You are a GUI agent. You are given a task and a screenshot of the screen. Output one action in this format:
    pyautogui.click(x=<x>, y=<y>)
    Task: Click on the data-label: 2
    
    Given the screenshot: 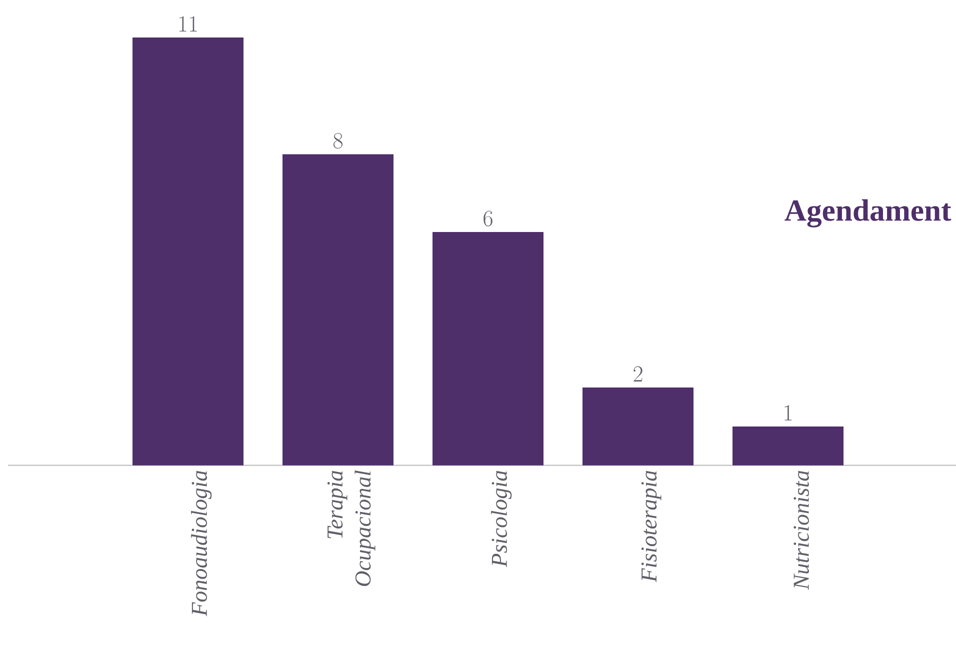 What is the action you would take?
    pyautogui.click(x=638, y=374)
    